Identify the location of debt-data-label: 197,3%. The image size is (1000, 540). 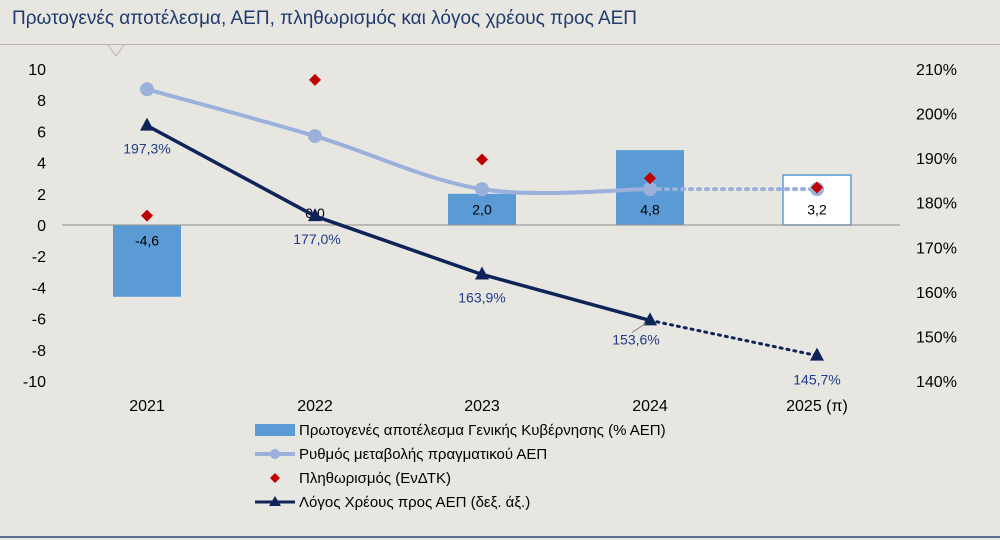
(146, 149).